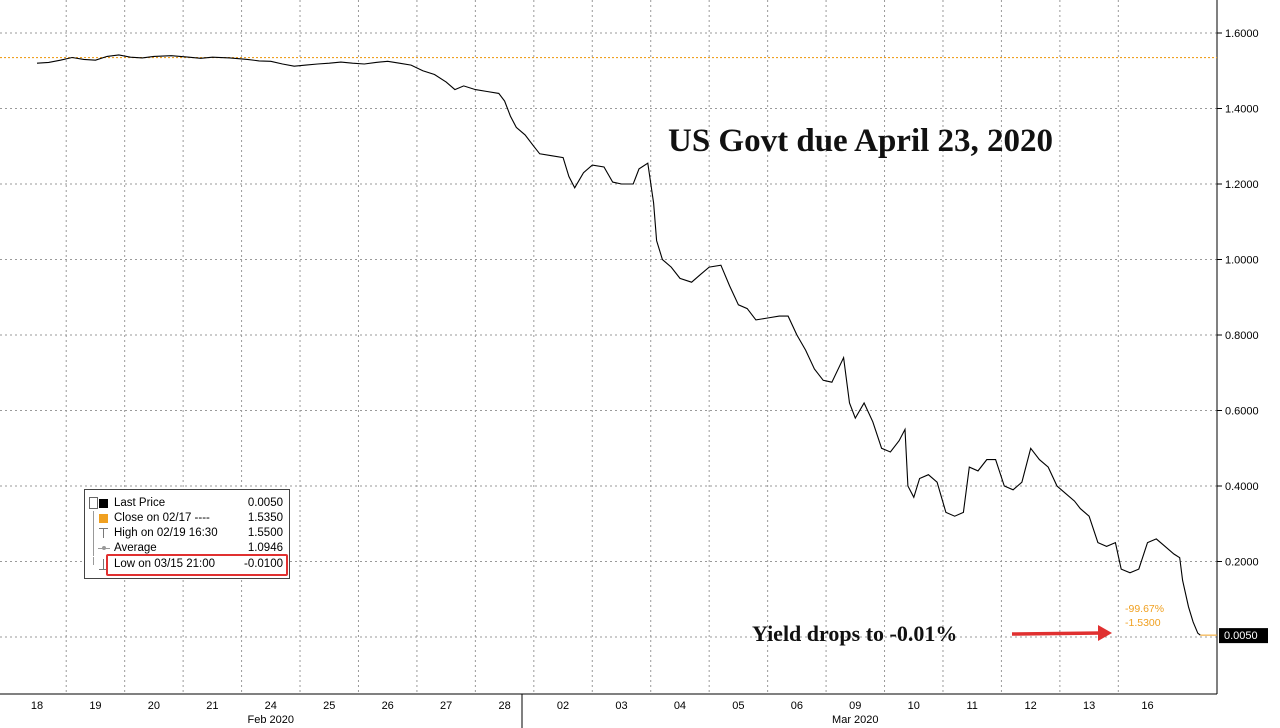 Image resolution: width=1280 pixels, height=728 pixels. I want to click on x-tick-label: 27, so click(446, 706).